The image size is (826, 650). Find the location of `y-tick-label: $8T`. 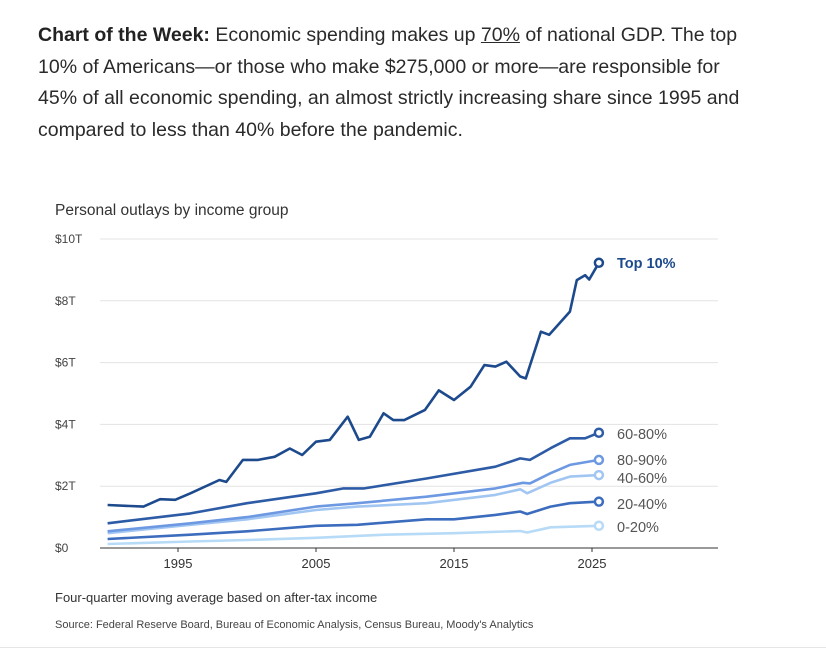

y-tick-label: $8T is located at coordinates (65, 301).